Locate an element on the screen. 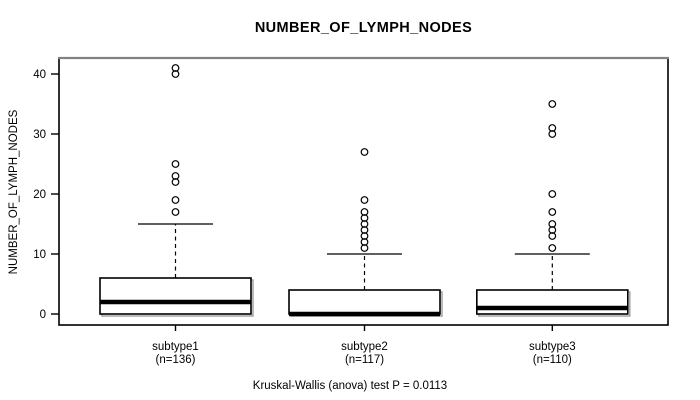 The height and width of the screenshot is (400, 700). box-subtype2 is located at coordinates (364, 302).